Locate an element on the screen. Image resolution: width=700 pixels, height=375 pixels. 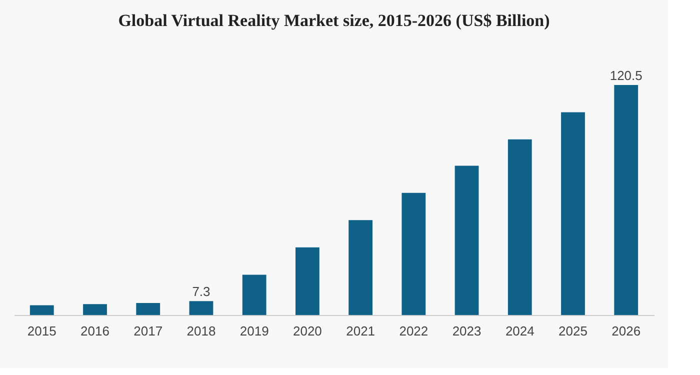
data-label: 120.5 is located at coordinates (626, 75).